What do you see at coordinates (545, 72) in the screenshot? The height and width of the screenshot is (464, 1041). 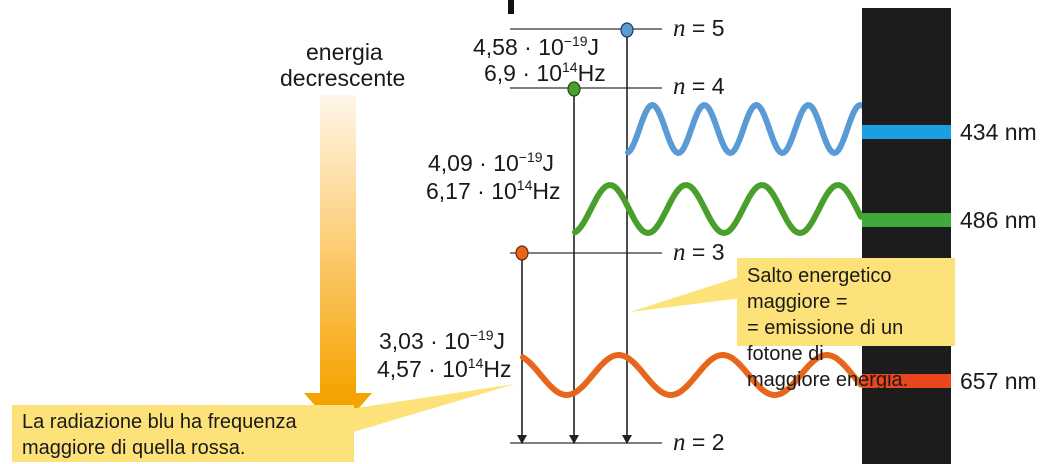 I see `frequency-value-5-2: 6,9 · 1014Hz` at bounding box center [545, 72].